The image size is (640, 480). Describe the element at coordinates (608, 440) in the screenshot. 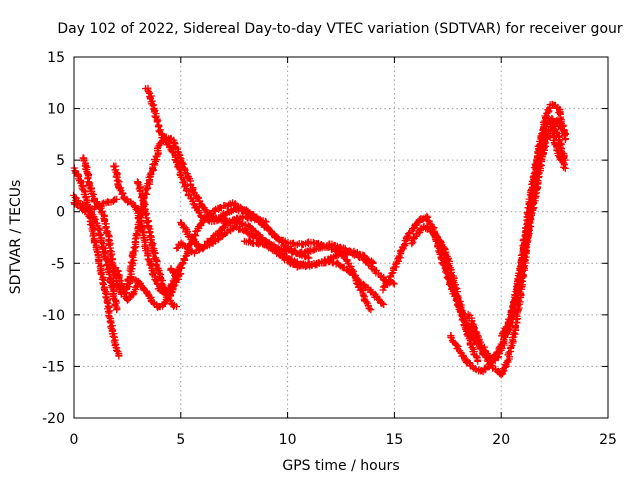

I see `x-tick-label: 25` at that location.